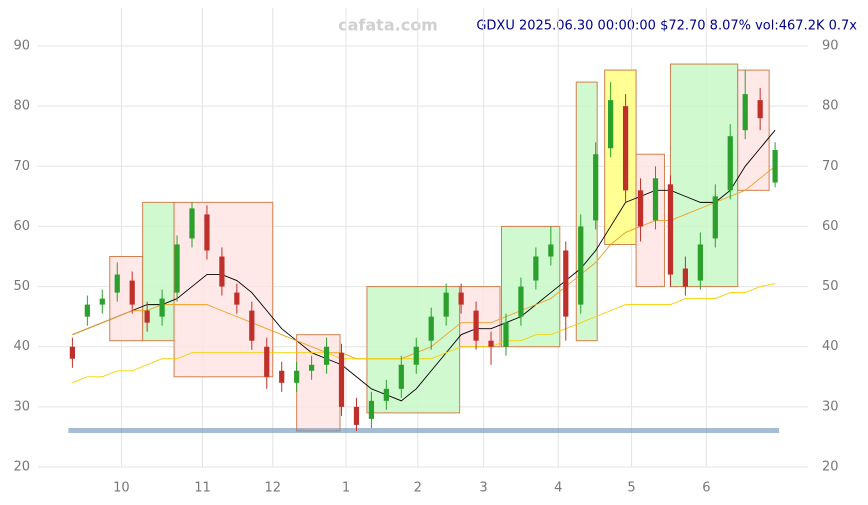 Image resolution: width=868 pixels, height=505 pixels. Describe the element at coordinates (21, 226) in the screenshot. I see `y-tick-label: 60` at that location.